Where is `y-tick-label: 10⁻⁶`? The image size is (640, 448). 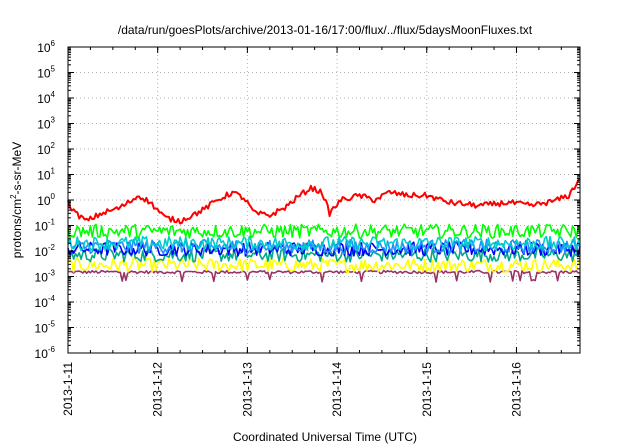 y-tick-label: 10⁻⁶ is located at coordinates (45, 353).